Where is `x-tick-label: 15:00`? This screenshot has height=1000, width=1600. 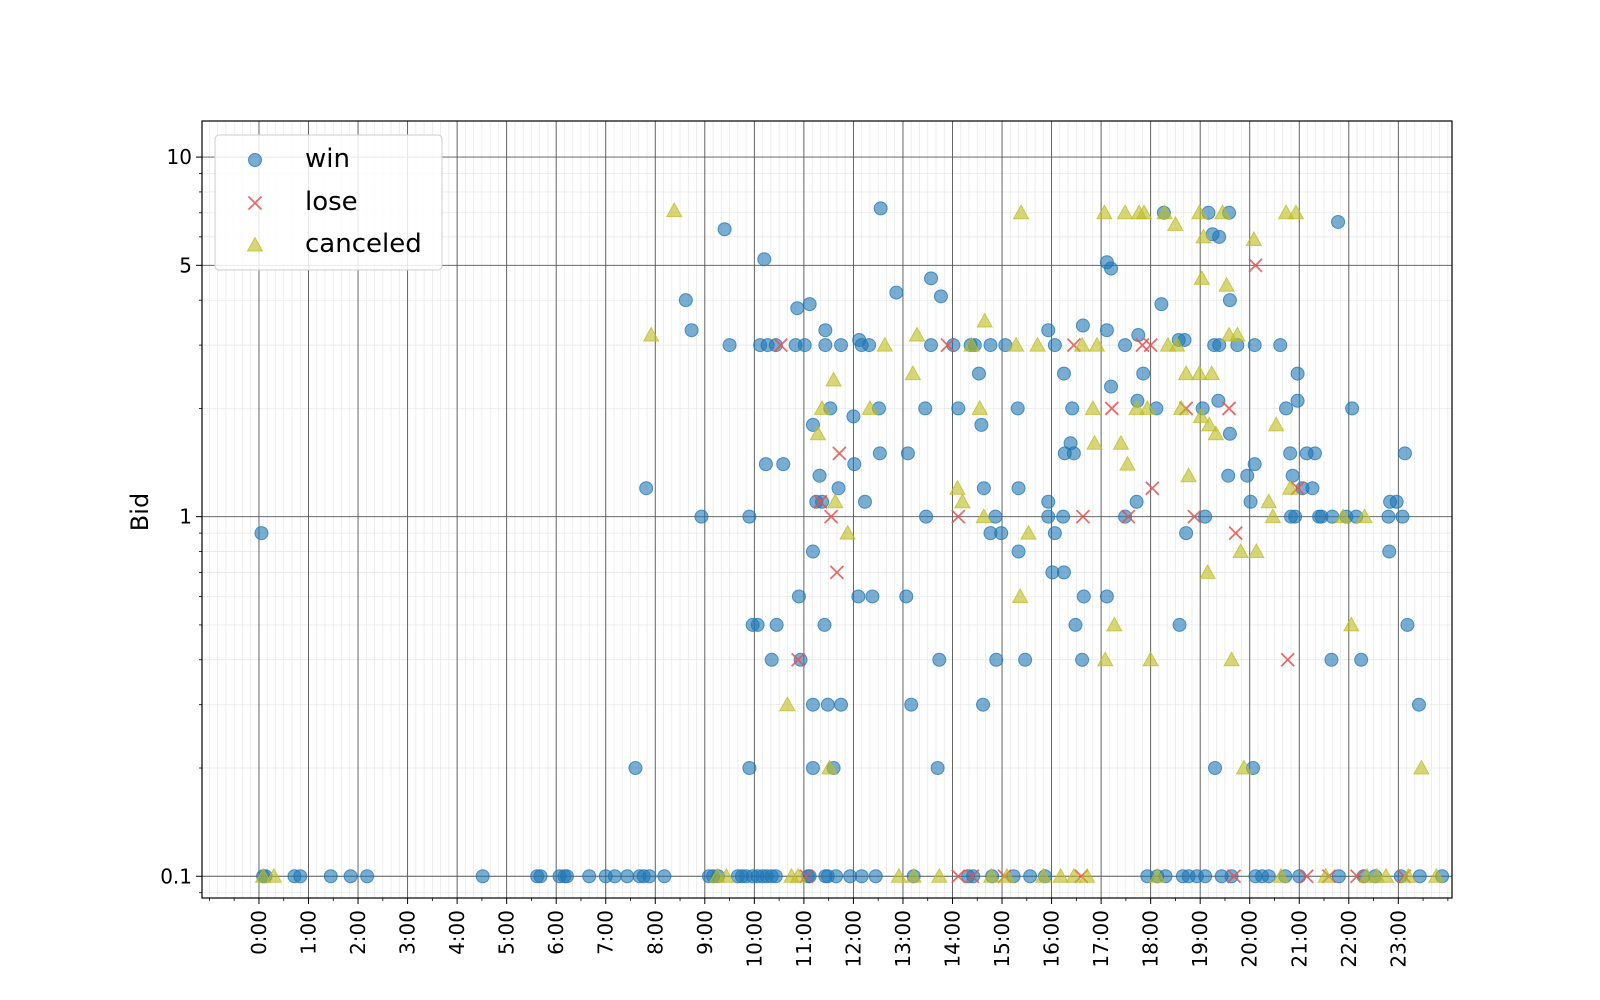
x-tick-label: 15:00 is located at coordinates (1002, 939).